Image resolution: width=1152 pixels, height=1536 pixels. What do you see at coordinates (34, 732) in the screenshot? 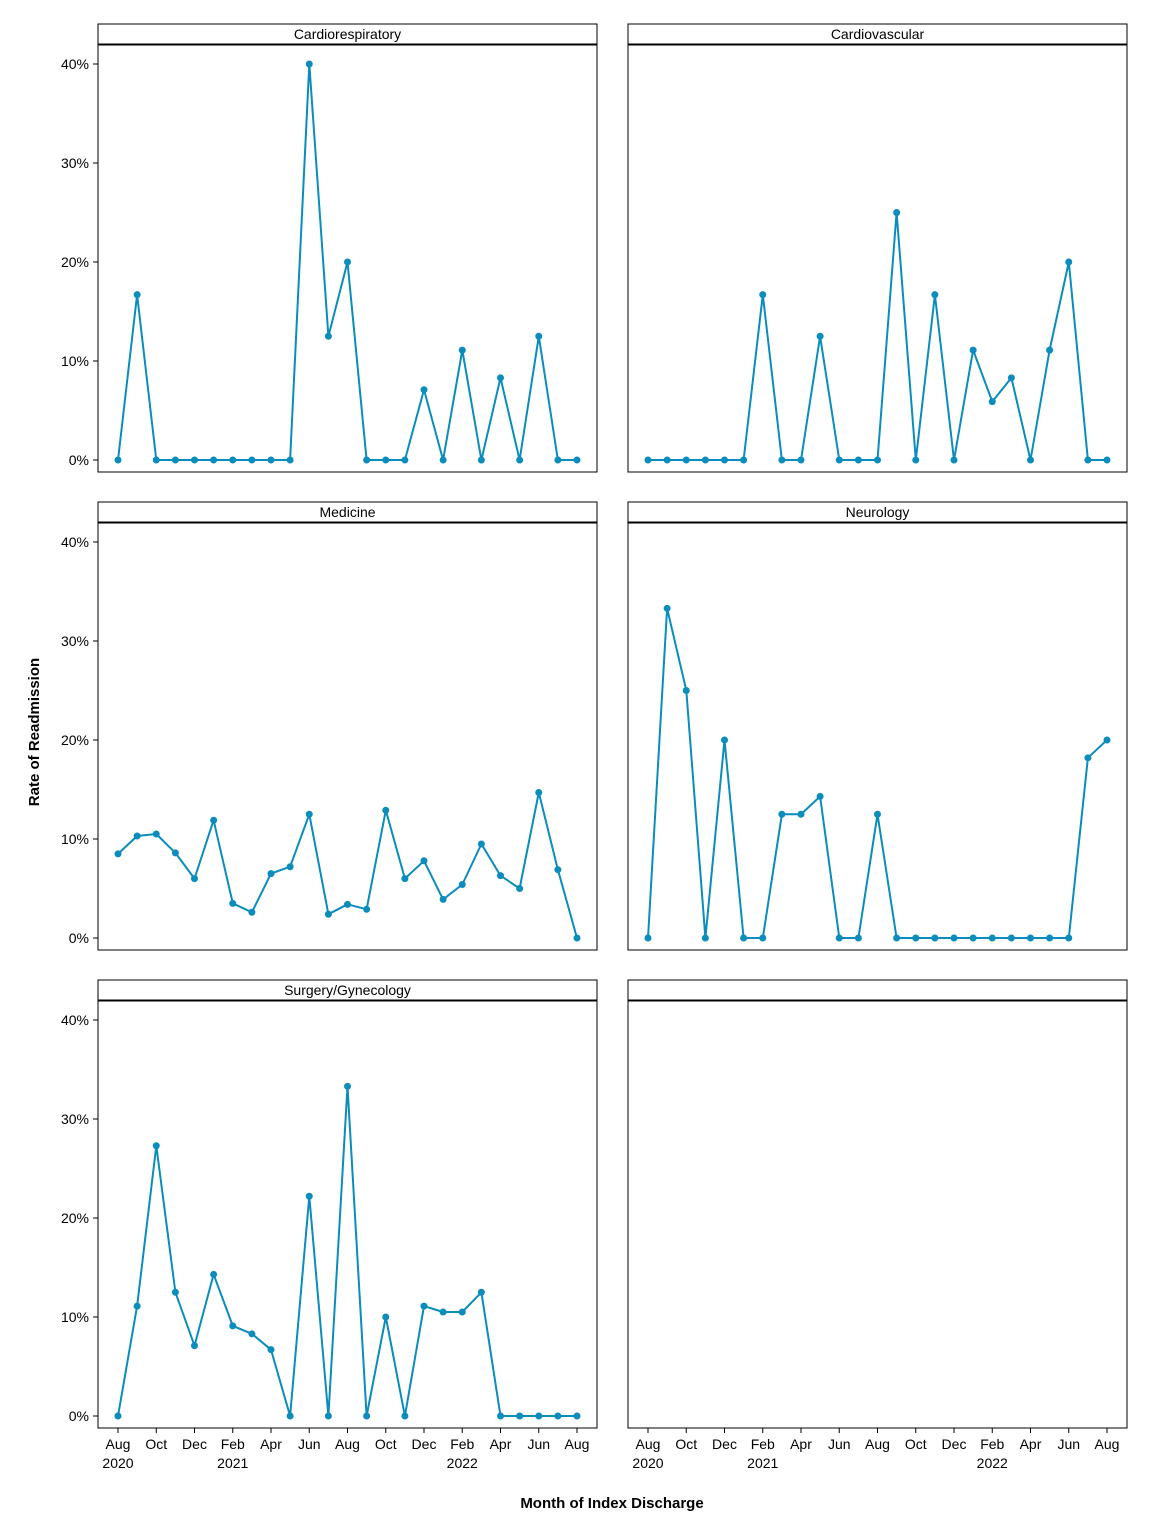
I see `y-axis-title: Rate of Readmission` at bounding box center [34, 732].